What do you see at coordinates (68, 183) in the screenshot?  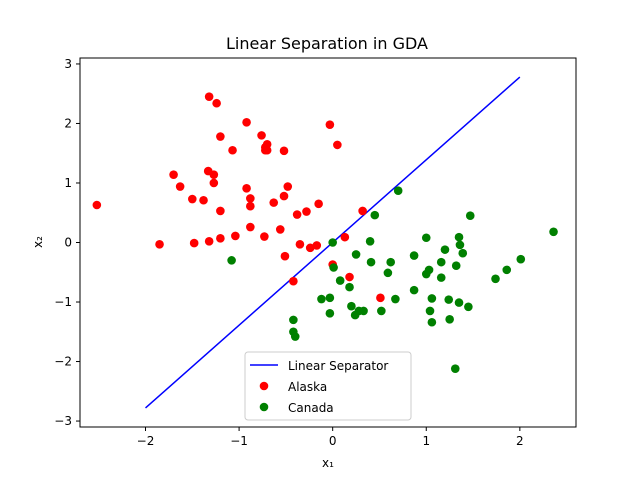 I see `y-tick-label: 1` at bounding box center [68, 183].